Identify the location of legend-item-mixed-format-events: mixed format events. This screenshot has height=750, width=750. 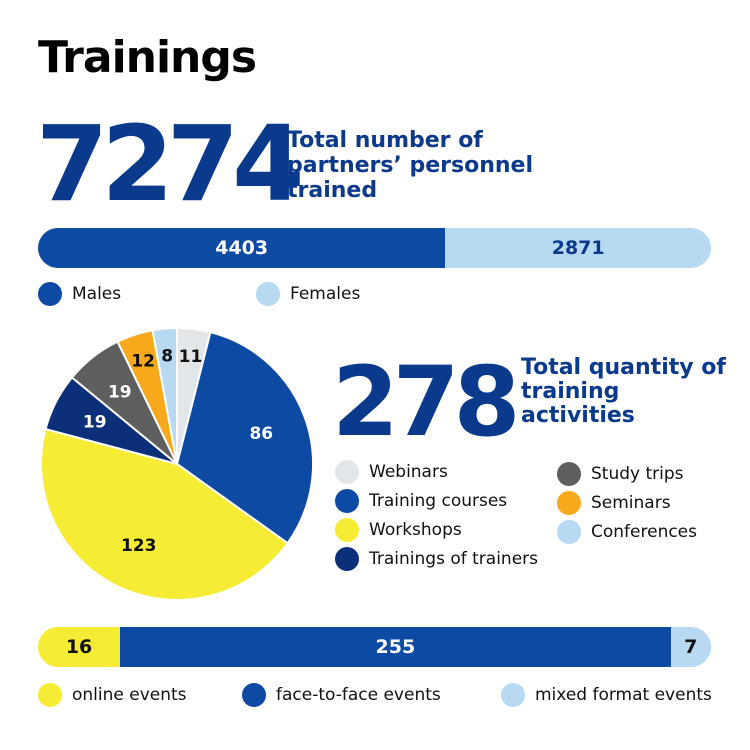
(606, 695).